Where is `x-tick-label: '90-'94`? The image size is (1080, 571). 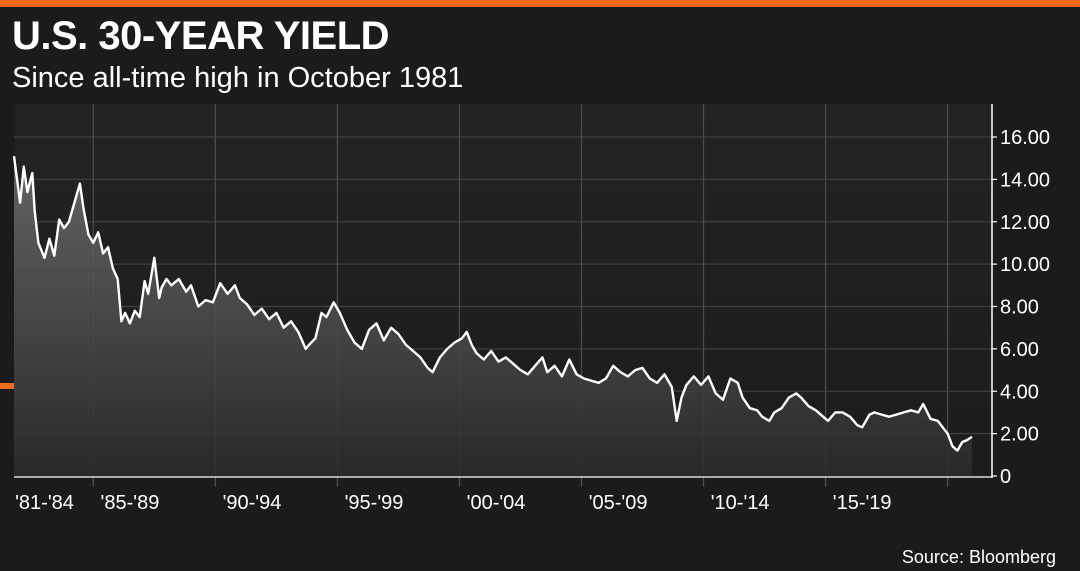
x-tick-label: '90-'94 is located at coordinates (252, 503).